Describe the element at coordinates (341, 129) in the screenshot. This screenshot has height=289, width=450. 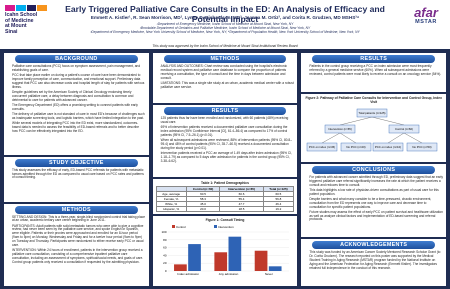
I see `flow-label: Intervention (n=65)` at that location.